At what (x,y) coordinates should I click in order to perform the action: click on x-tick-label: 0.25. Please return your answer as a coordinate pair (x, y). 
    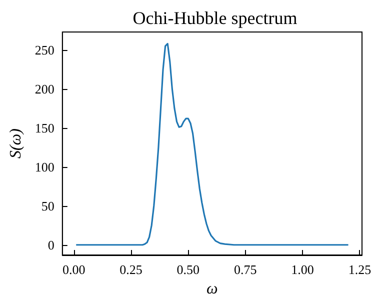
    Looking at the image, I should click on (131, 269).